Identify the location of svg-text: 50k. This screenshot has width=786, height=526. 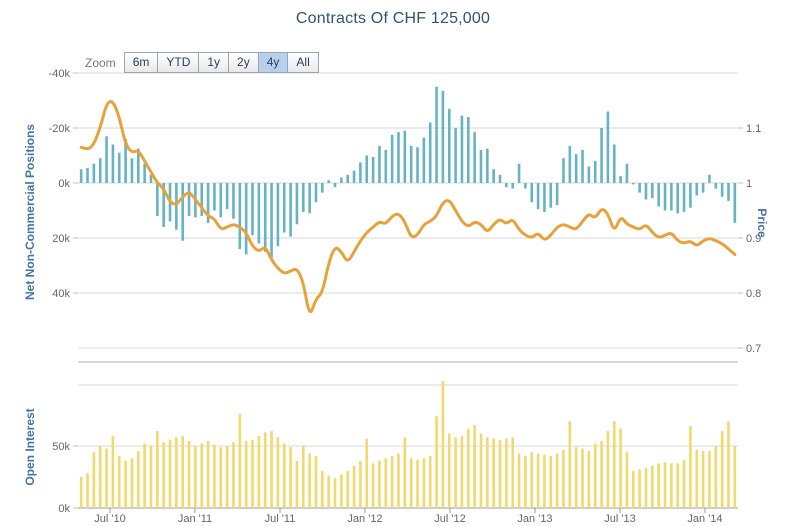
(61, 447).